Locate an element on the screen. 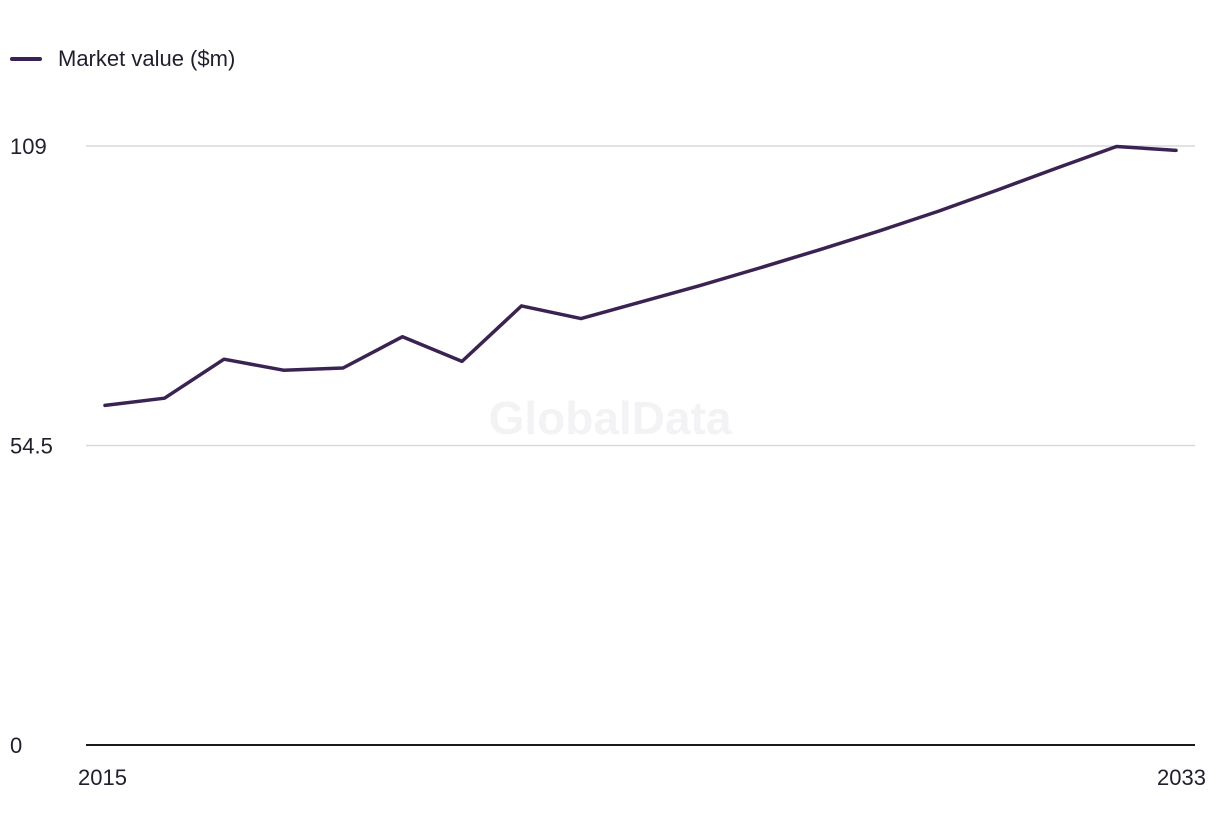  x-tick-label: 2033 is located at coordinates (1181, 777).